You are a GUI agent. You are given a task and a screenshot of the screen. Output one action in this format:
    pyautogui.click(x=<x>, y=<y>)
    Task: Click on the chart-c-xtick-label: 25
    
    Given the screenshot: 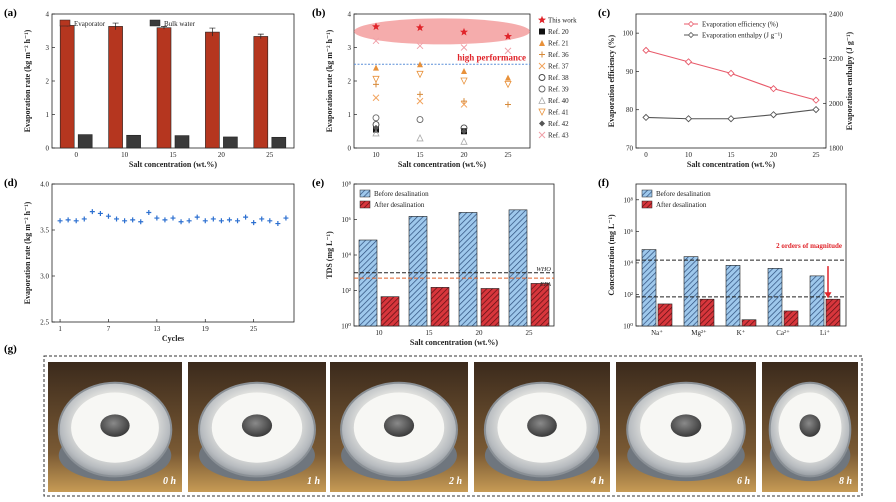 What is the action you would take?
    pyautogui.click(x=817, y=155)
    